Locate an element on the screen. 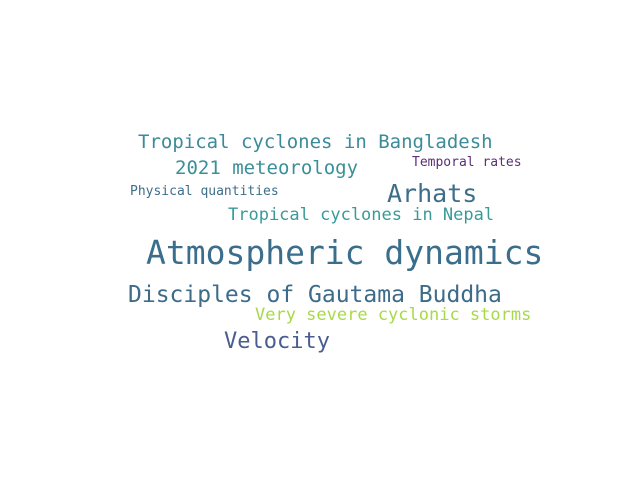 The image size is (640, 480). word-physical-quantities: Physical quantities is located at coordinates (204, 191).